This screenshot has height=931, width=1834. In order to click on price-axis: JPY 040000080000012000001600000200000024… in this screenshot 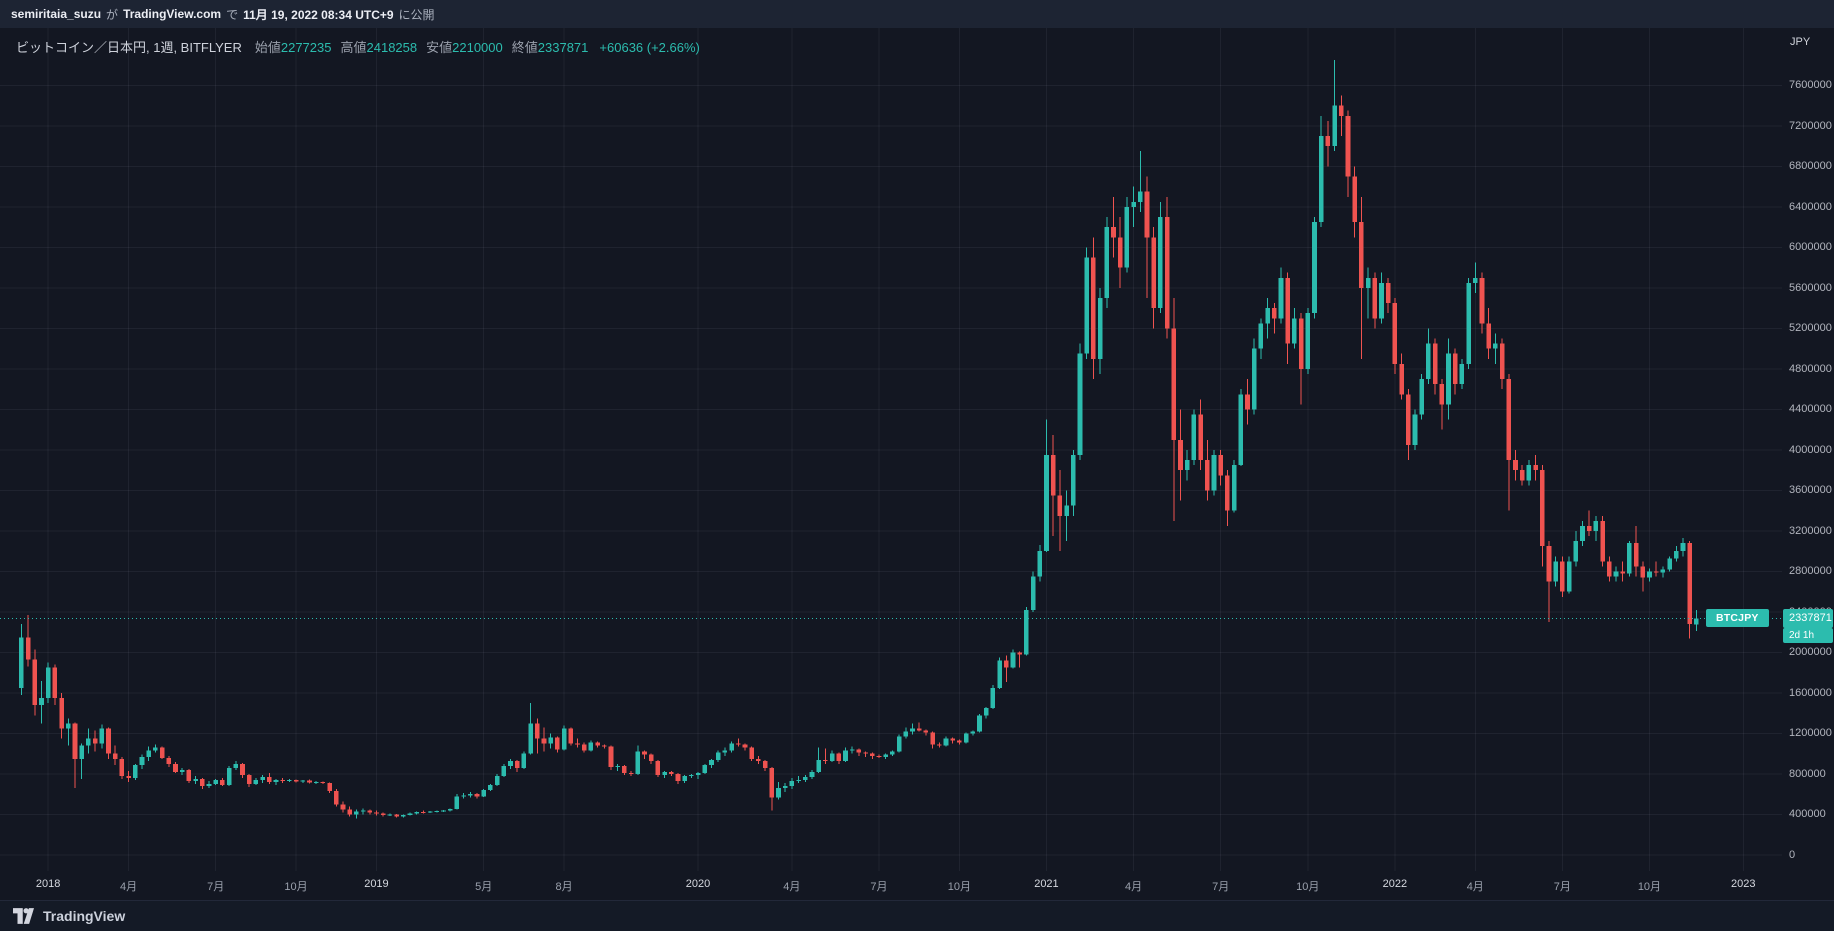, I will do `click(1808, 449)`.